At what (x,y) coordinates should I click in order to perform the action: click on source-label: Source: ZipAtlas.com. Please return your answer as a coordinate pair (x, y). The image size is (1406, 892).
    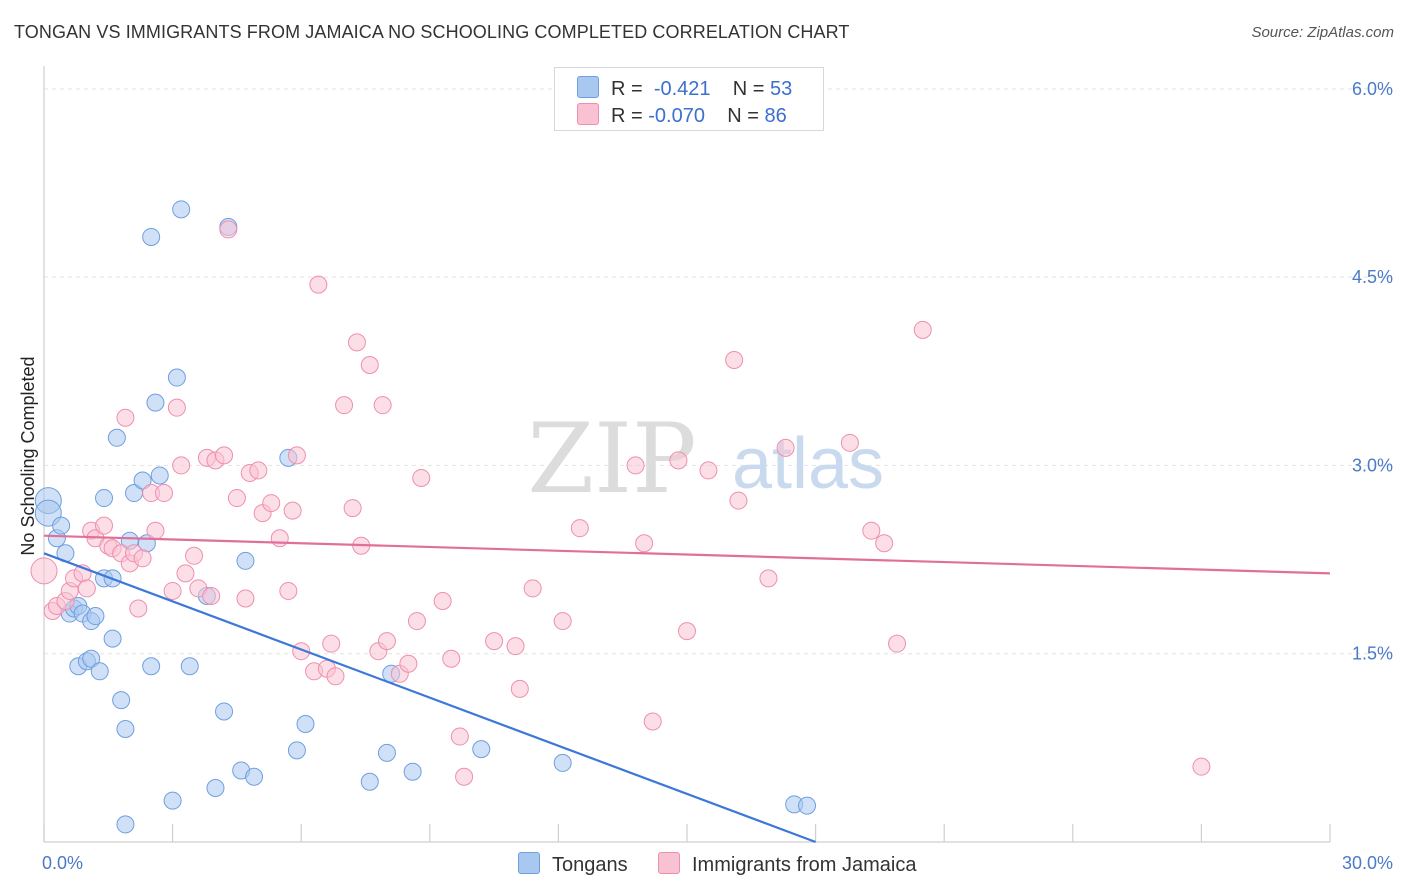
    Looking at the image, I should click on (1322, 32).